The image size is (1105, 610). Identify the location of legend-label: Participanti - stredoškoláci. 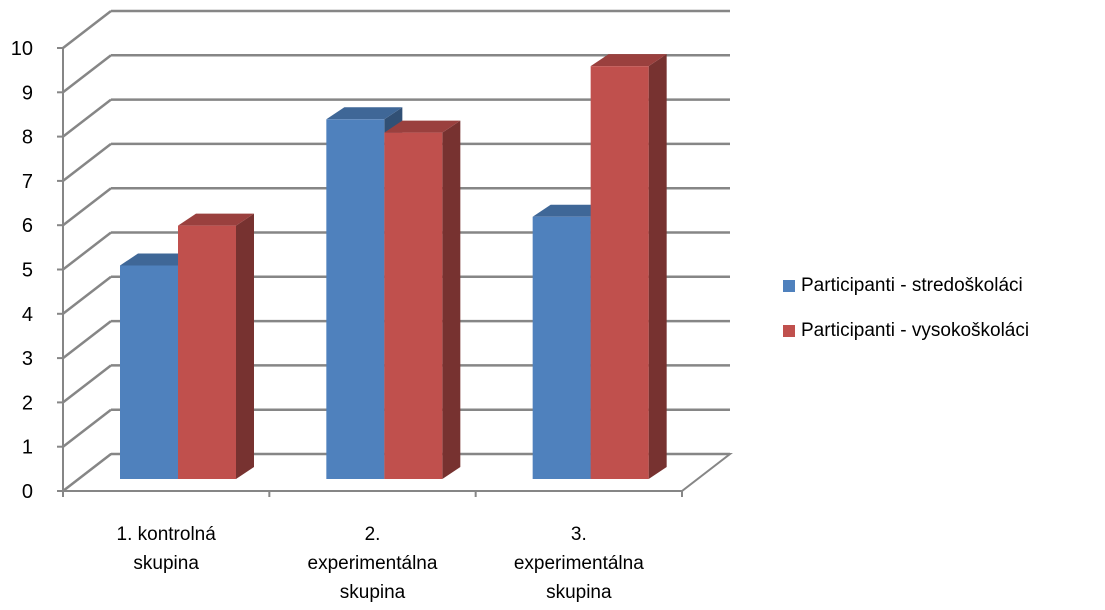
(912, 285).